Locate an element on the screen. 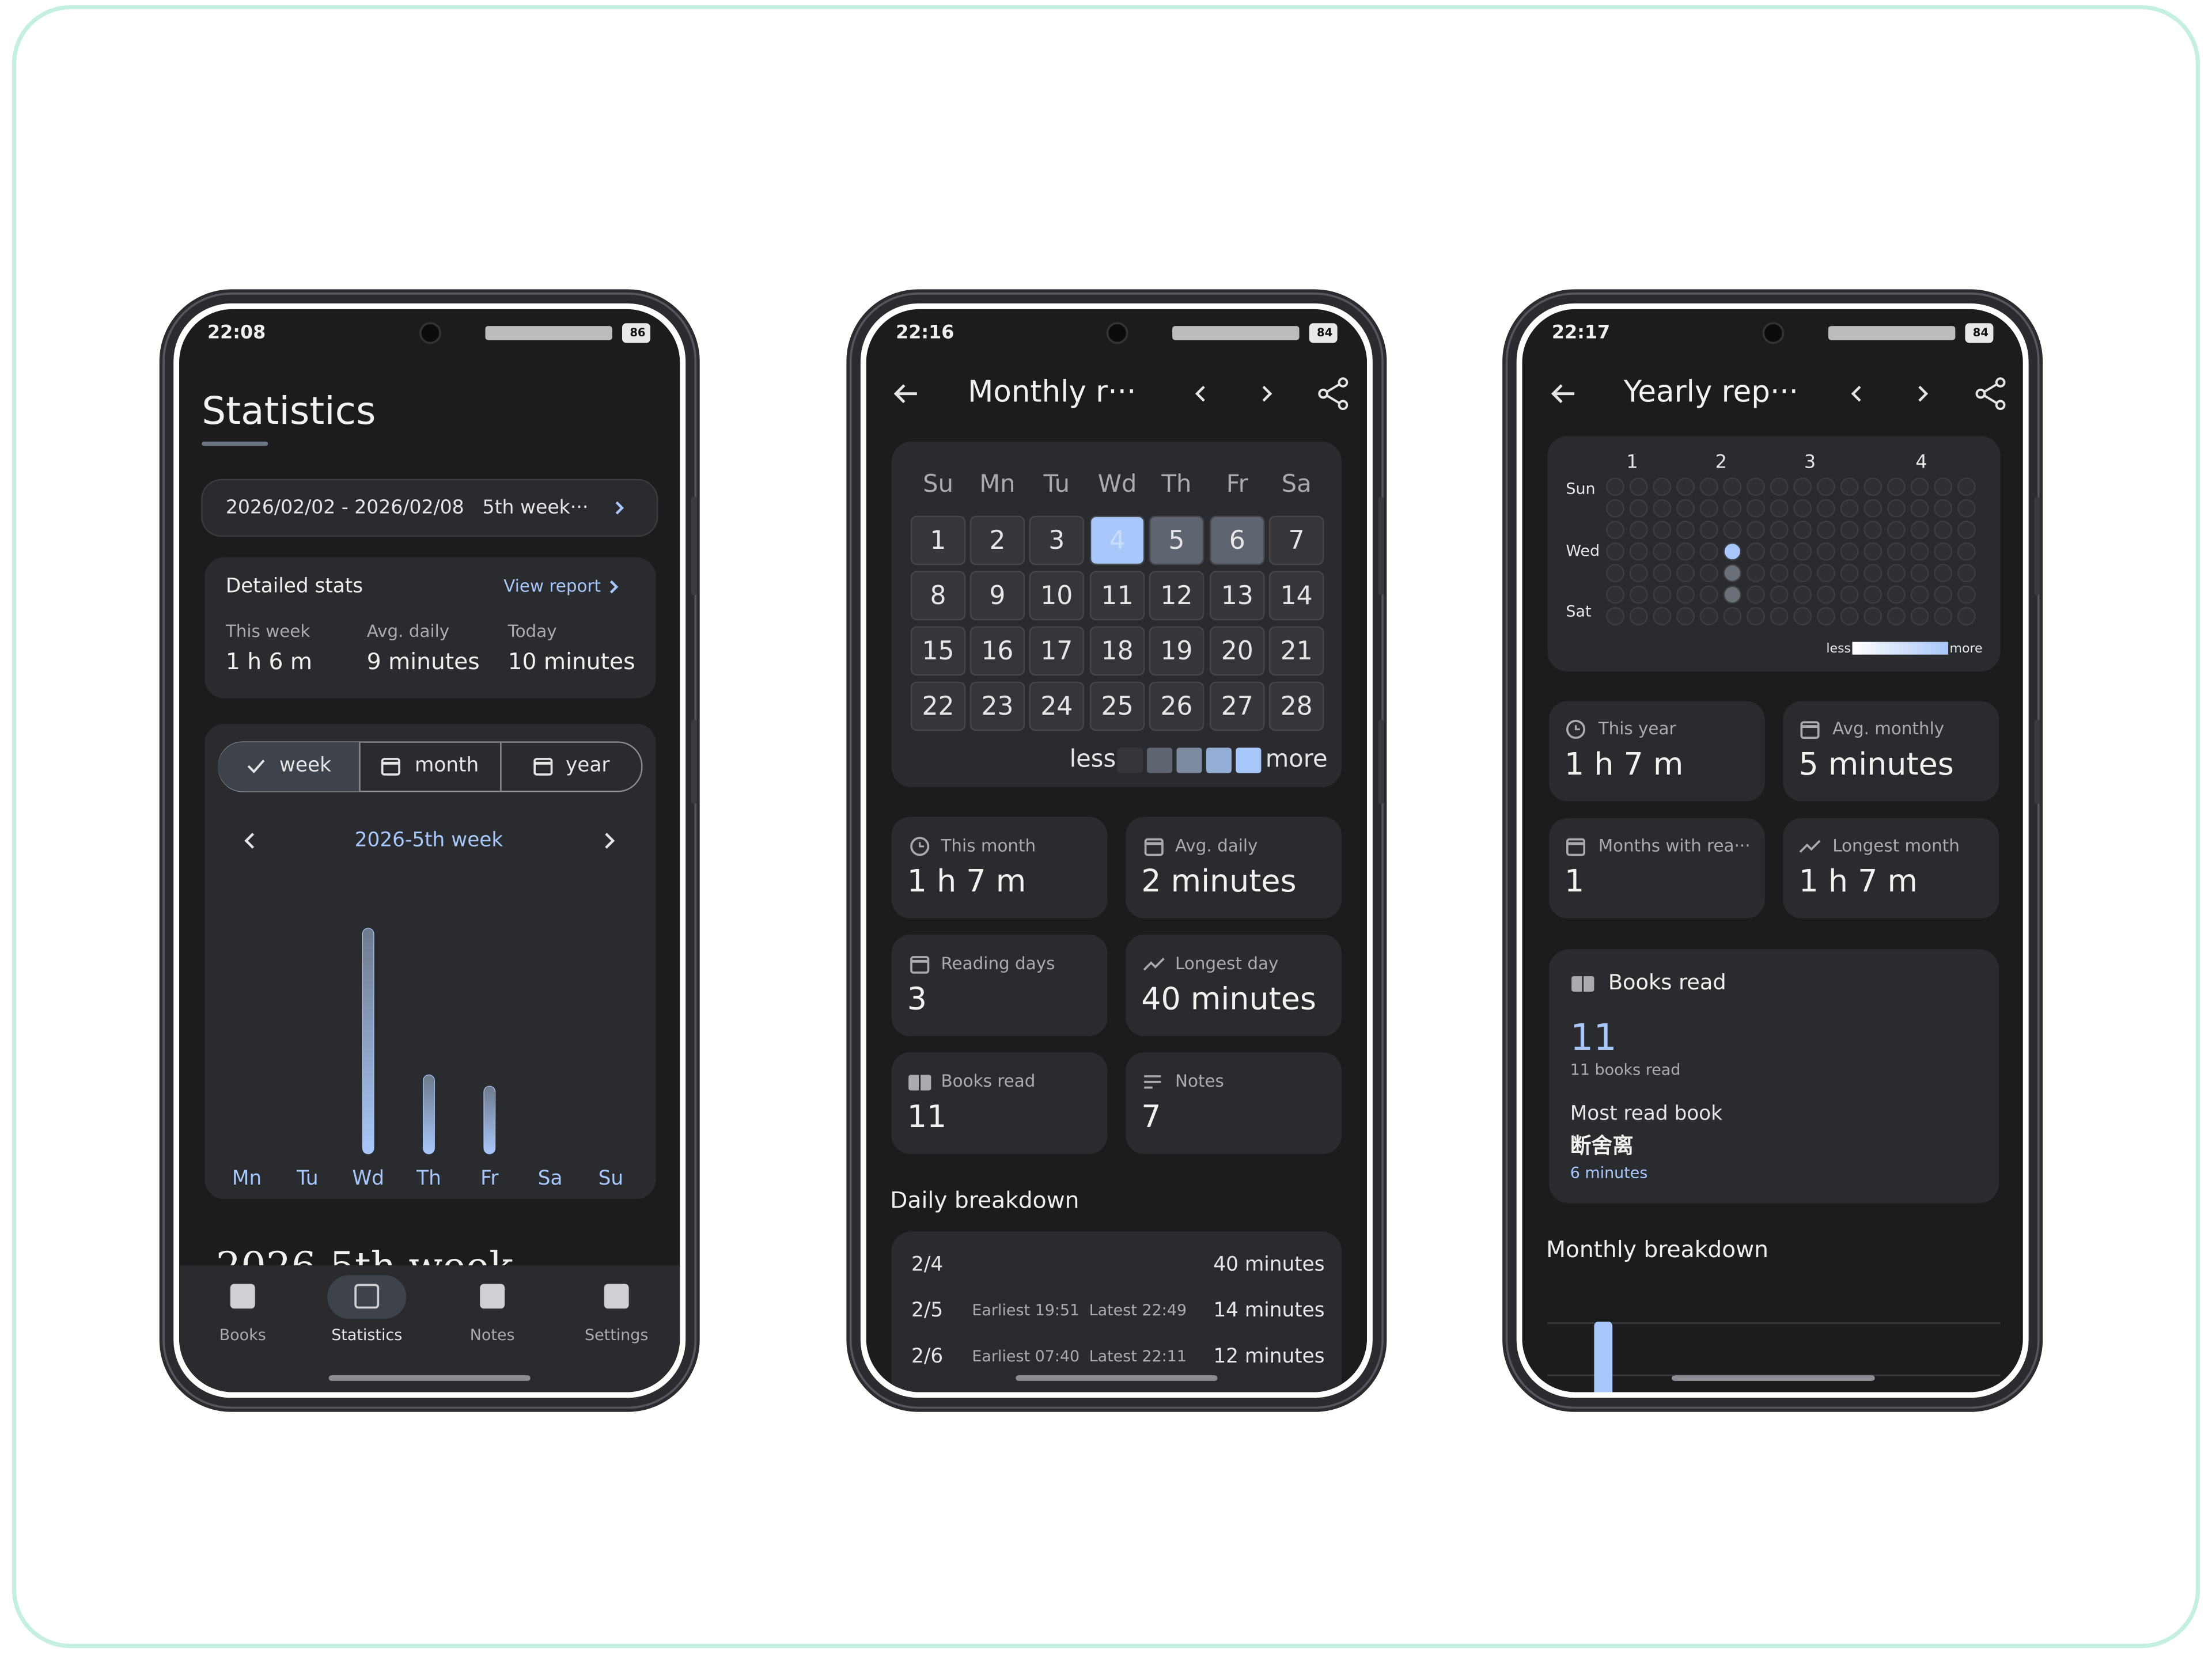 Image resolution: width=2212 pixels, height=1666 pixels. nav-label: Statistics is located at coordinates (366, 1335).